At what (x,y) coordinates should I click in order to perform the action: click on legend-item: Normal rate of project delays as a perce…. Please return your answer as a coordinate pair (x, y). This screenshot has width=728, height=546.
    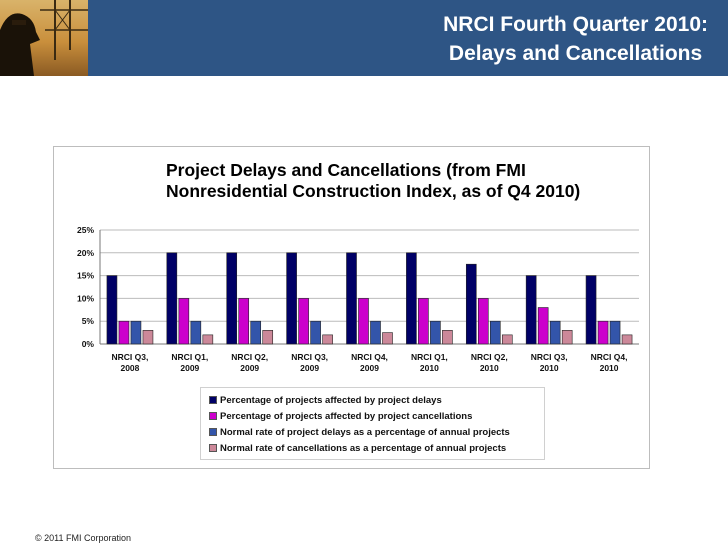
    Looking at the image, I should click on (376, 432).